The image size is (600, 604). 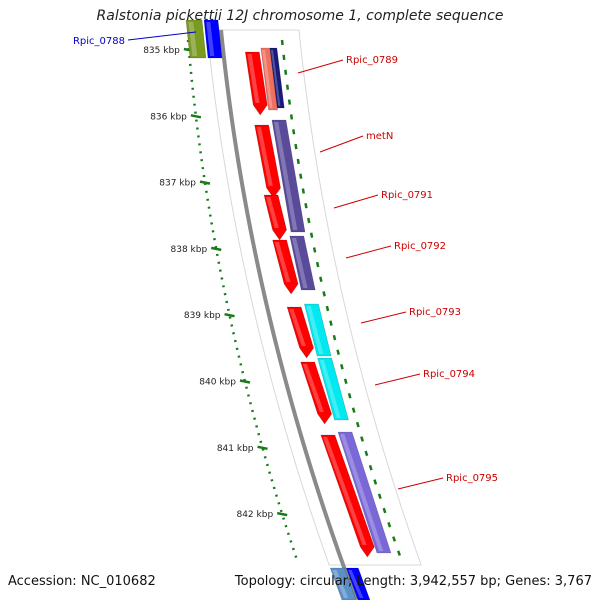 I want to click on gene-label: Rpic_0791, so click(x=407, y=195).